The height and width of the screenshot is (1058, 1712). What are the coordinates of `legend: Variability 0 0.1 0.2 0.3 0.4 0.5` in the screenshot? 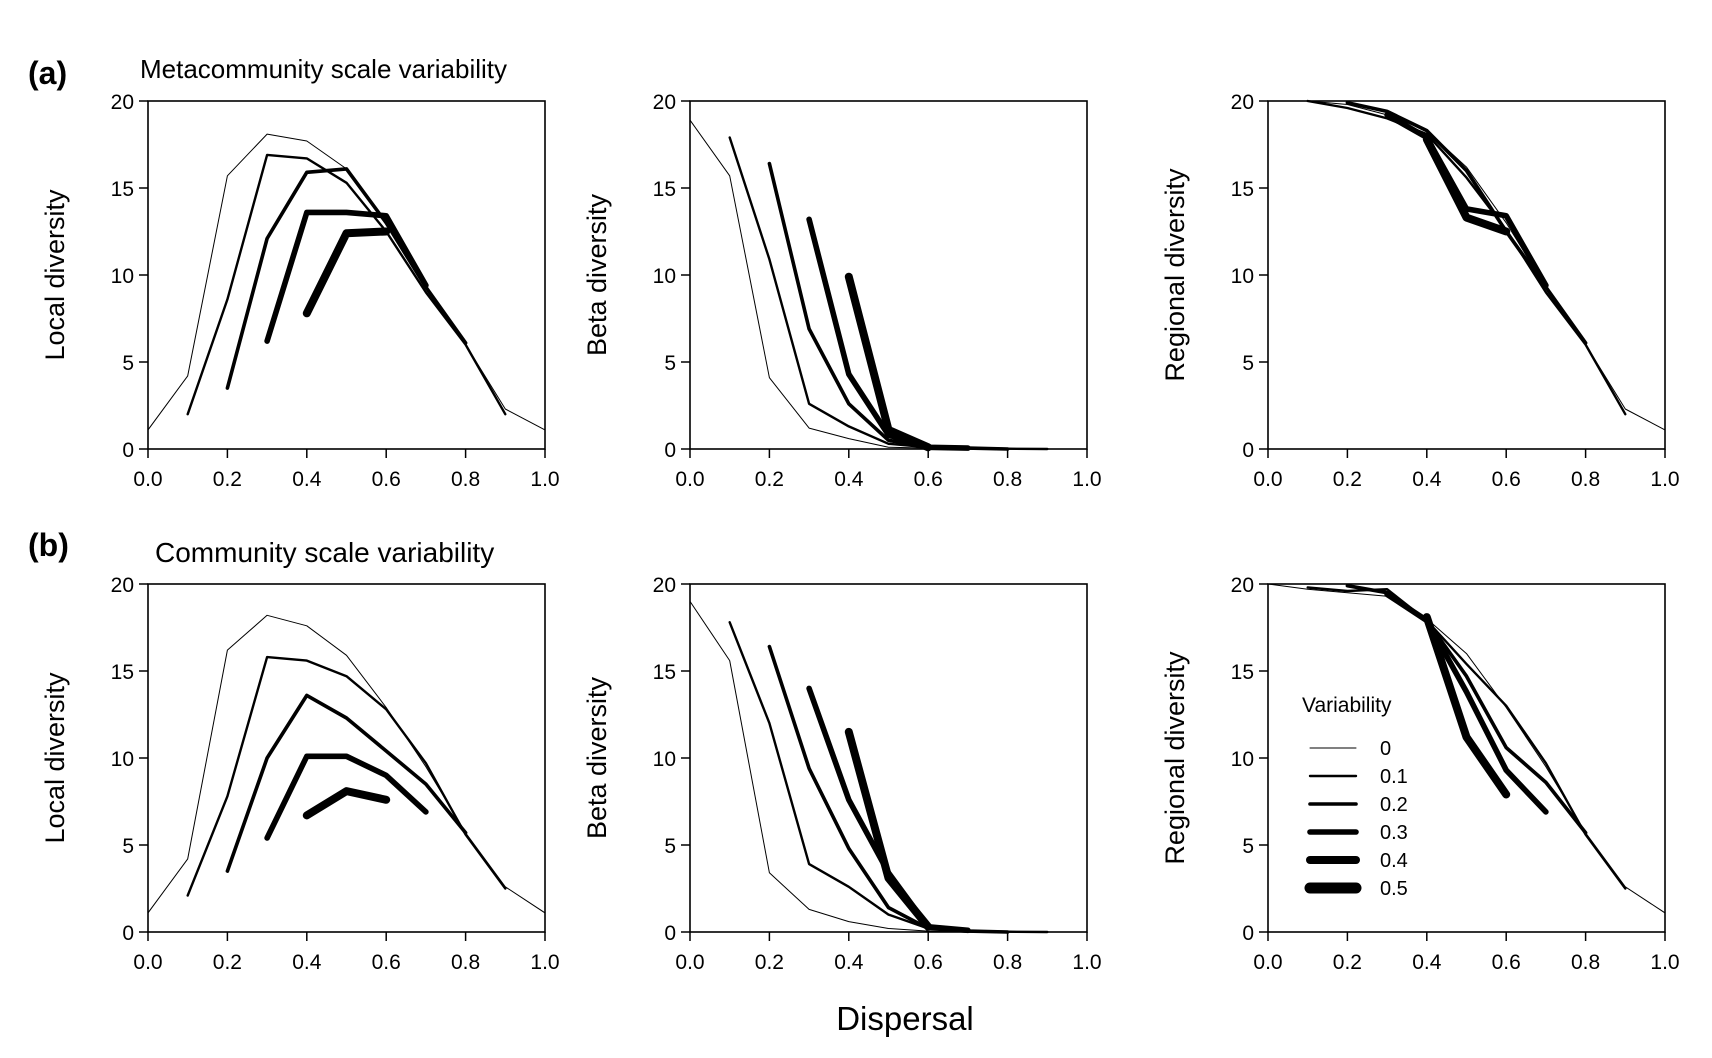 It's located at (1355, 797).